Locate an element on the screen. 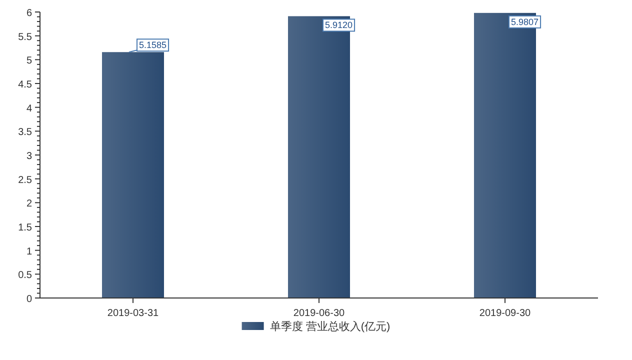 The width and height of the screenshot is (632, 360). y-tick-label: 1.5 is located at coordinates (25, 228).